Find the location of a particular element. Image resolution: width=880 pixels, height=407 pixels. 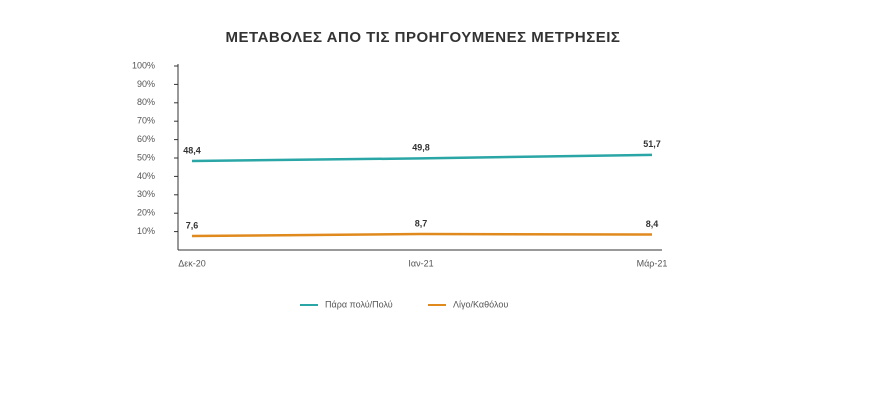

y-tick-label: 50% is located at coordinates (146, 157).